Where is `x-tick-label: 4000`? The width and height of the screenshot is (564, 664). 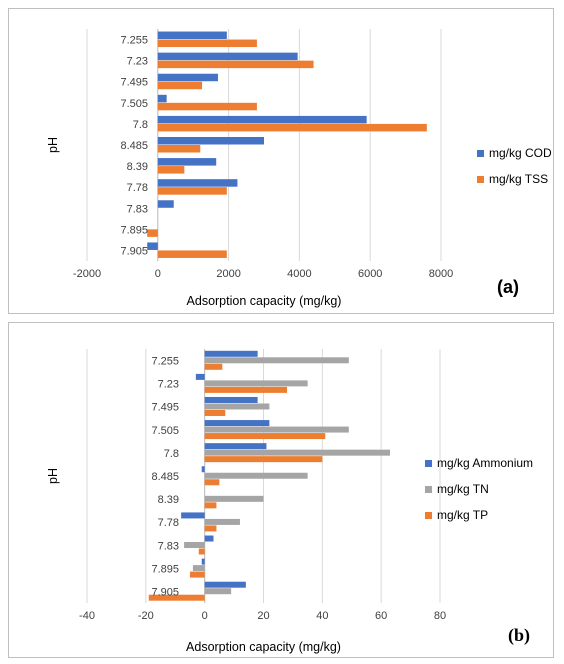
x-tick-label: 4000 is located at coordinates (299, 274).